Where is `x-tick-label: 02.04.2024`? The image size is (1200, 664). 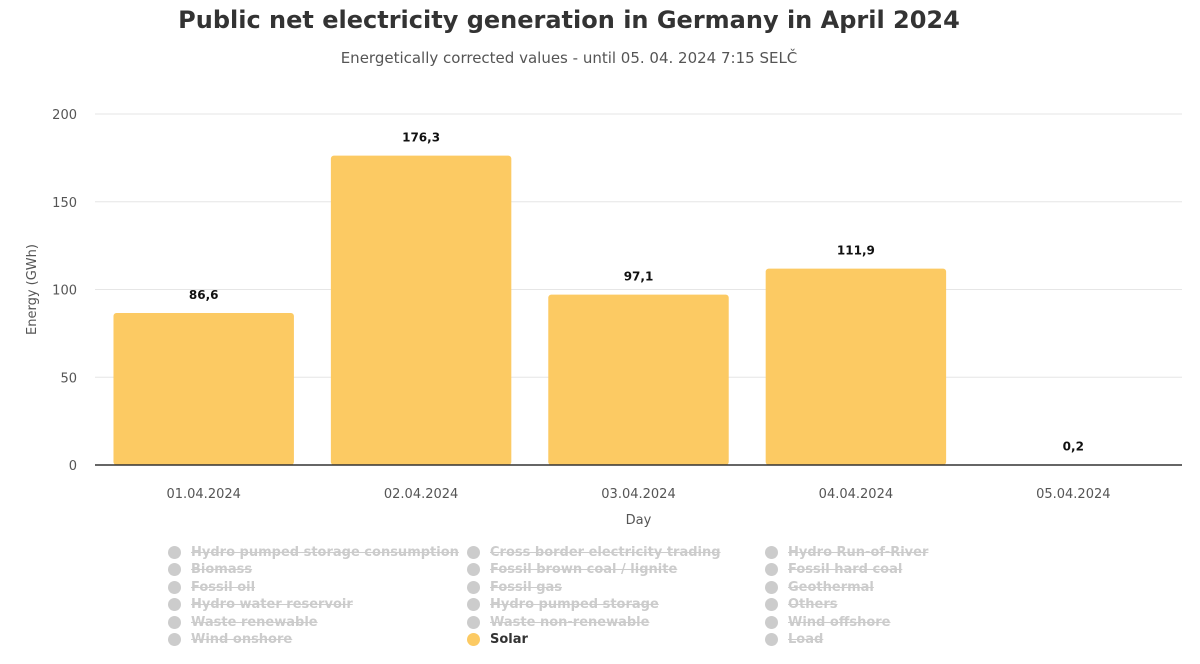
x-tick-label: 02.04.2024 is located at coordinates (421, 494).